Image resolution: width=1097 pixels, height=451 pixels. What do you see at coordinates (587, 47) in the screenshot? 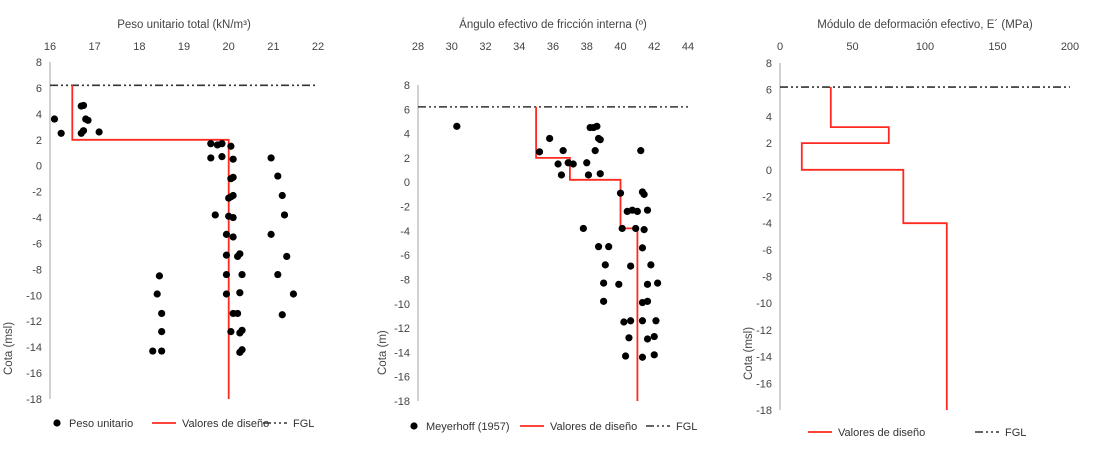
I see `x-tick-label: 38` at bounding box center [587, 47].